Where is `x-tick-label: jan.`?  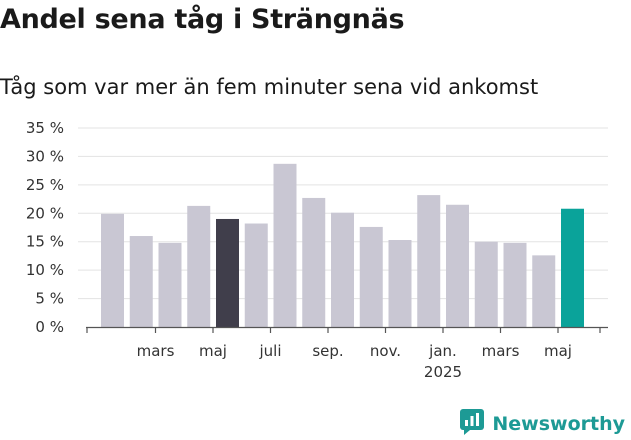
x-tick-label: jan. is located at coordinates (442, 351).